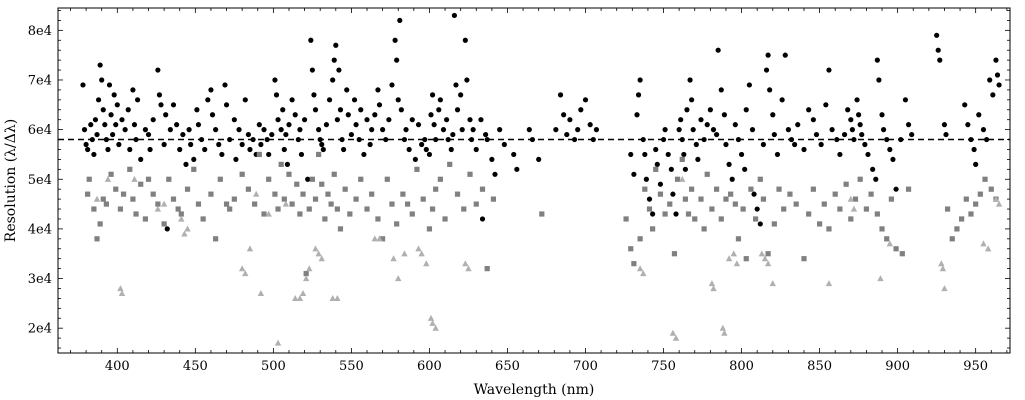 The image size is (1025, 400). I want to click on x-tick-label: 400, so click(117, 366).